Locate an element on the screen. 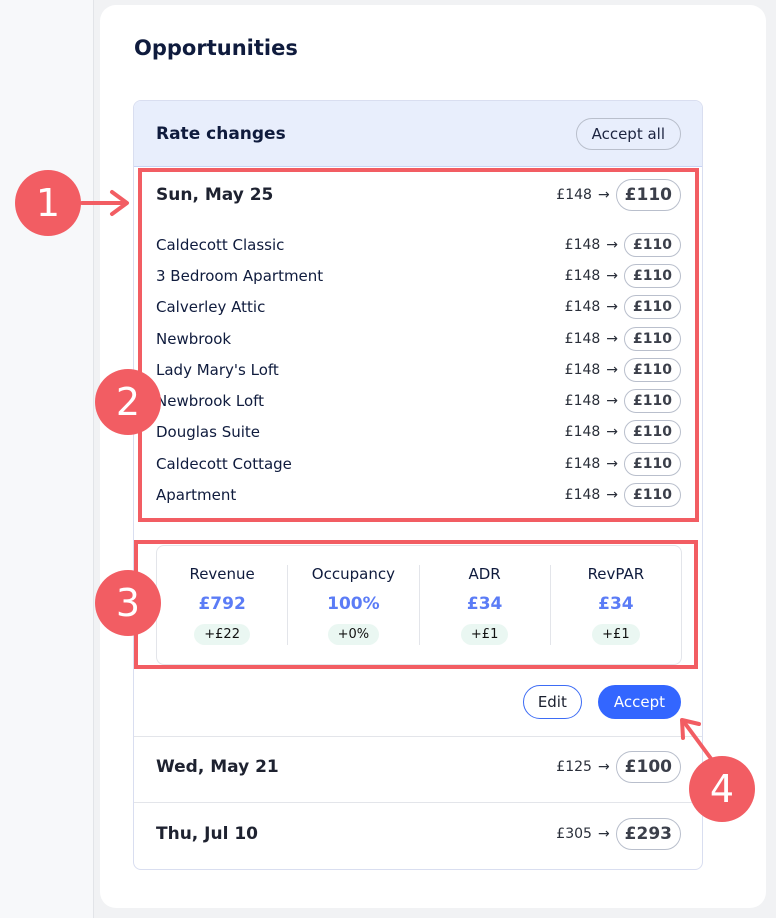  day-price: £148 → £110 is located at coordinates (618, 195).